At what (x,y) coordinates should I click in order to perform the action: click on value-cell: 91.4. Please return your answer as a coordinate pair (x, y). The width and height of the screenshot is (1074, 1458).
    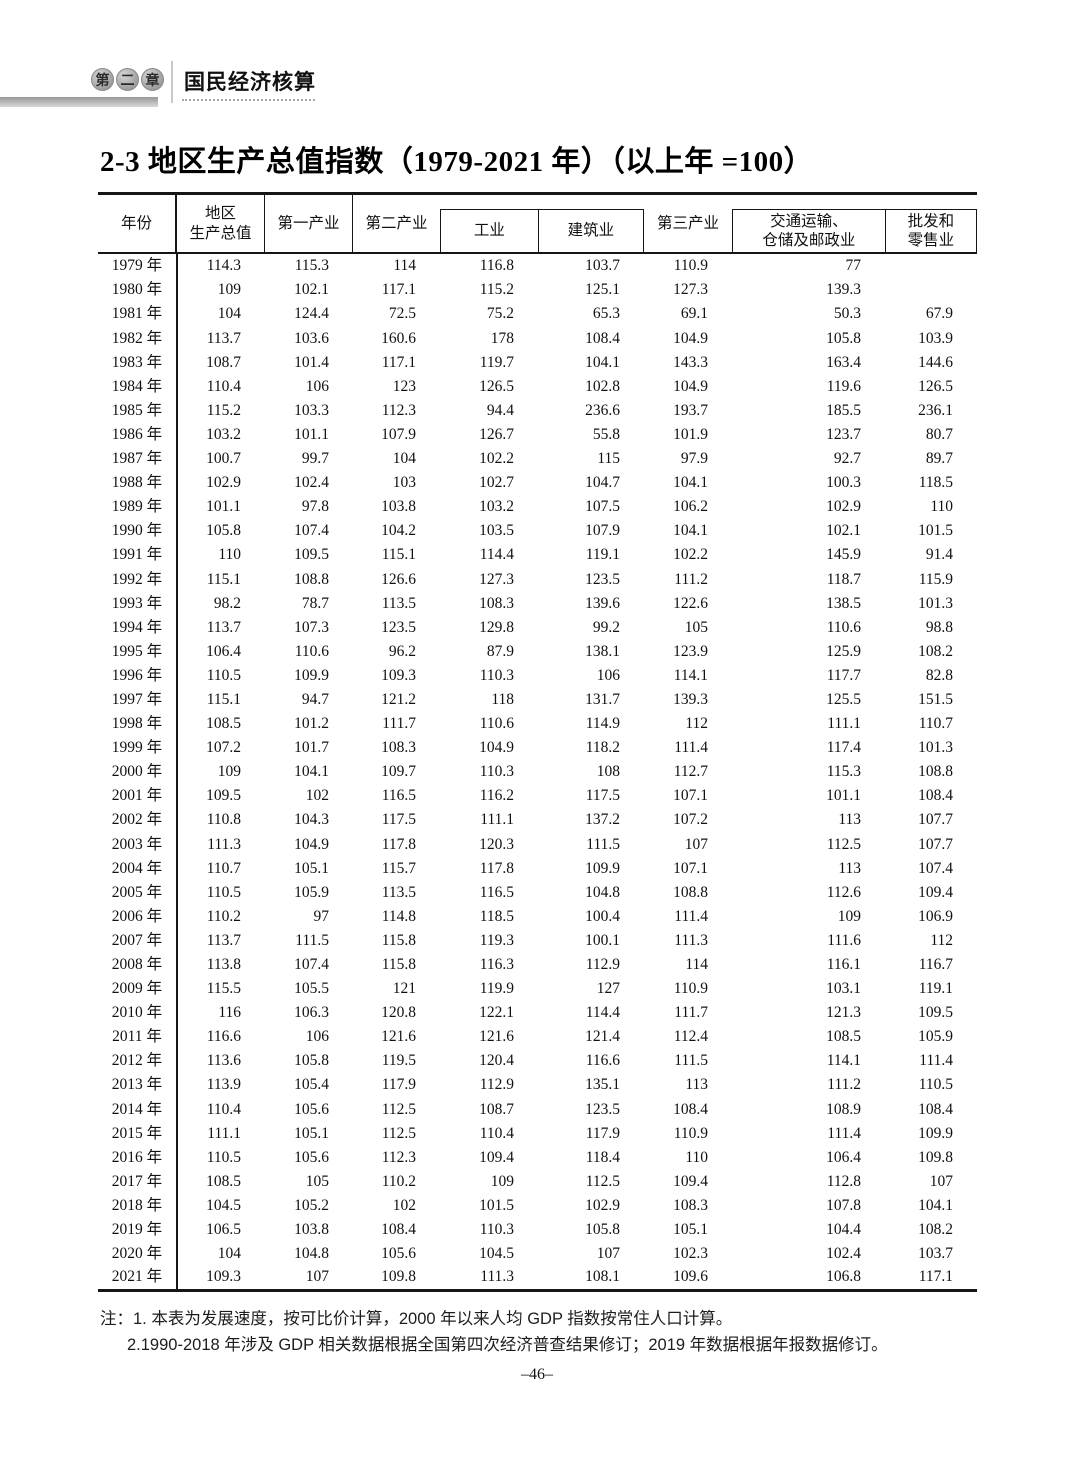
    Looking at the image, I should click on (939, 555).